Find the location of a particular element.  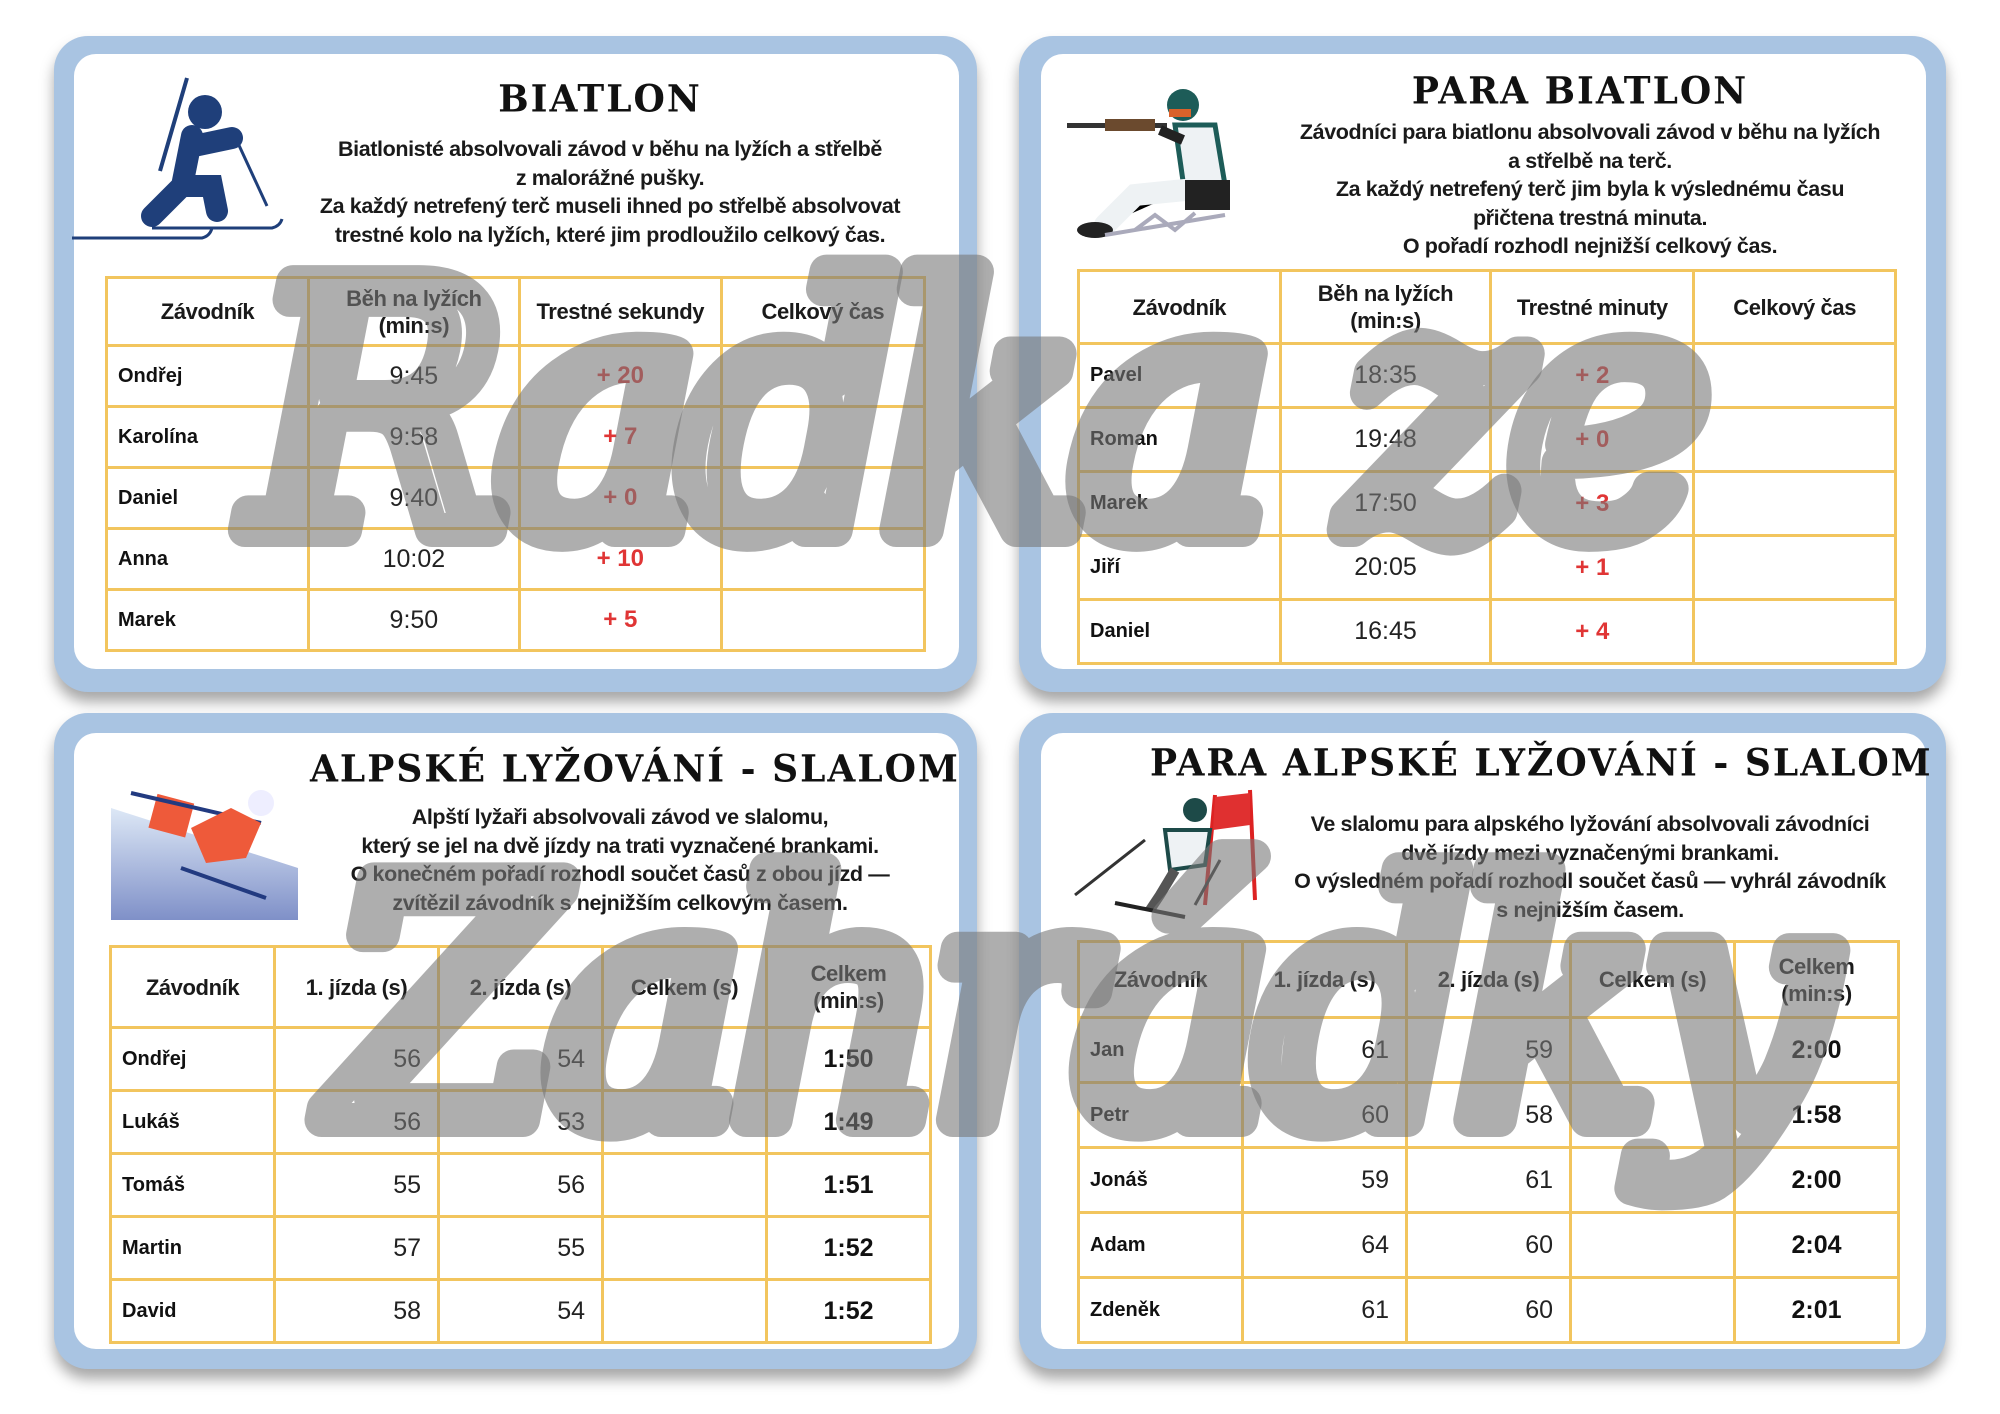

value-cell: + 5 is located at coordinates (620, 620).